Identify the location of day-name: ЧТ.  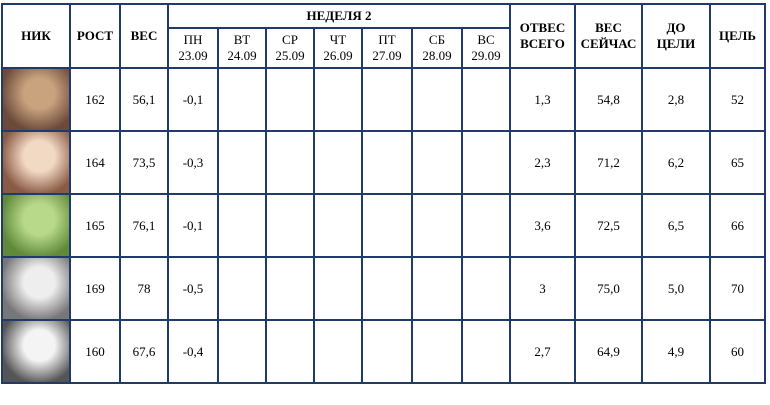
(338, 39).